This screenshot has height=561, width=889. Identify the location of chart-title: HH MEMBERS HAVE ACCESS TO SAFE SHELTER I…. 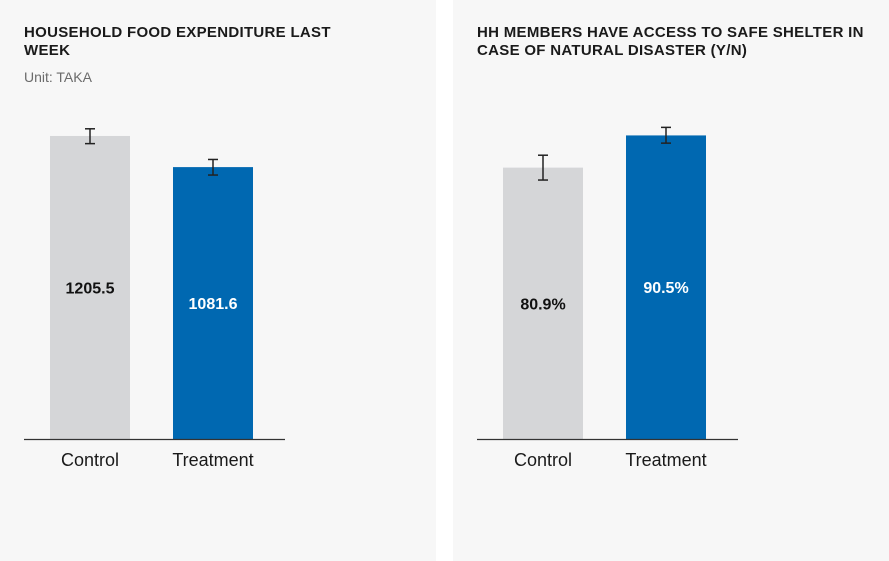
(670, 41).